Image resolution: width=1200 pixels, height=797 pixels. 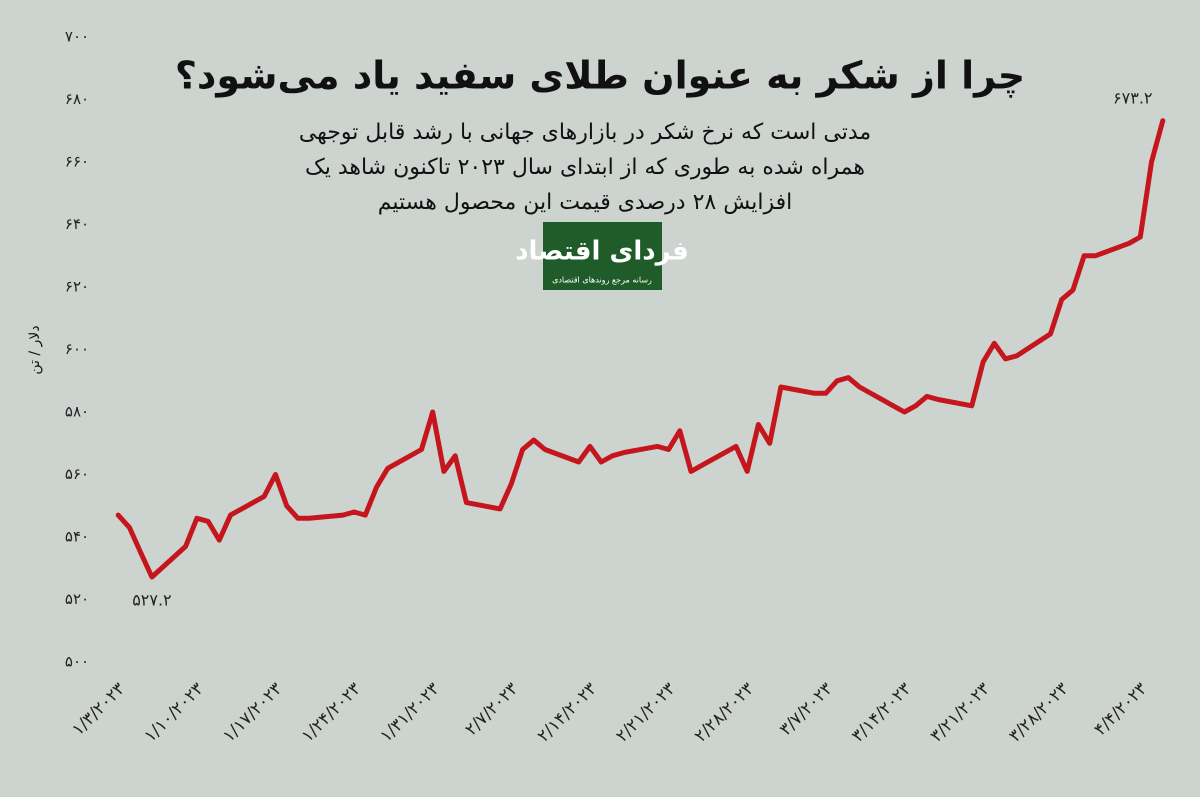 I want to click on y-tick-label: ۵۶۰, so click(x=77, y=474).